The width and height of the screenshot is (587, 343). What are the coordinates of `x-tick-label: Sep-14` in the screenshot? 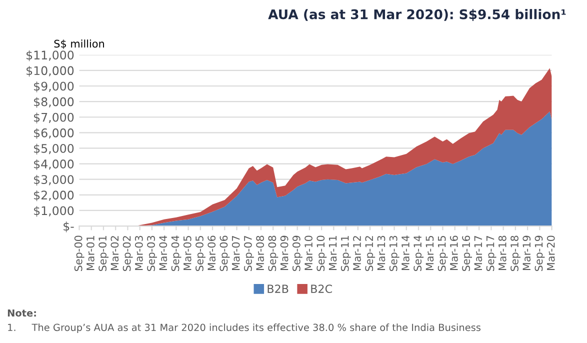 It's located at (419, 254).